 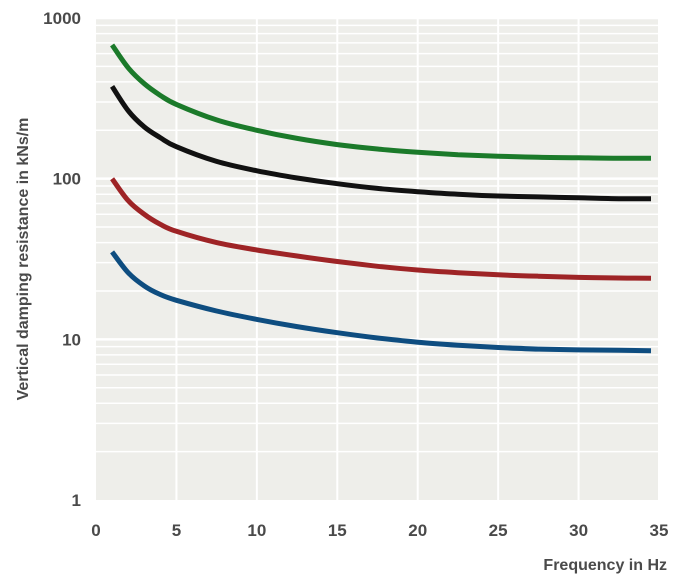 What do you see at coordinates (605, 565) in the screenshot?
I see `x-axis-label: Frequency in Hz` at bounding box center [605, 565].